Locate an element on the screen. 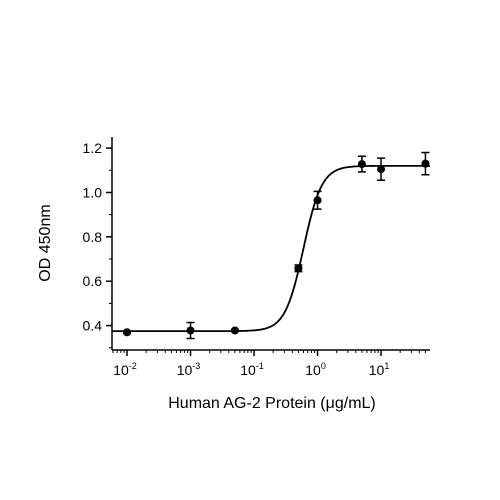 Image resolution: width=500 pixels, height=500 pixels. tick-exponent: -1 is located at coordinates (260, 366).